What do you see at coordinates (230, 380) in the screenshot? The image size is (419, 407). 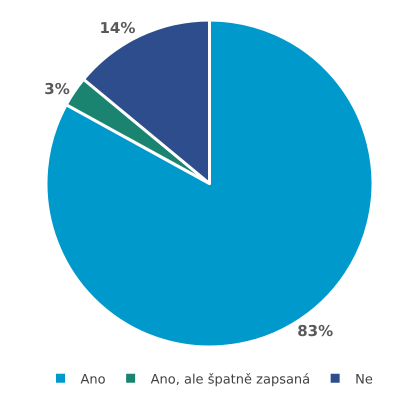 I see `legend-label: Ano, ale špatně zapsaná` at bounding box center [230, 380].